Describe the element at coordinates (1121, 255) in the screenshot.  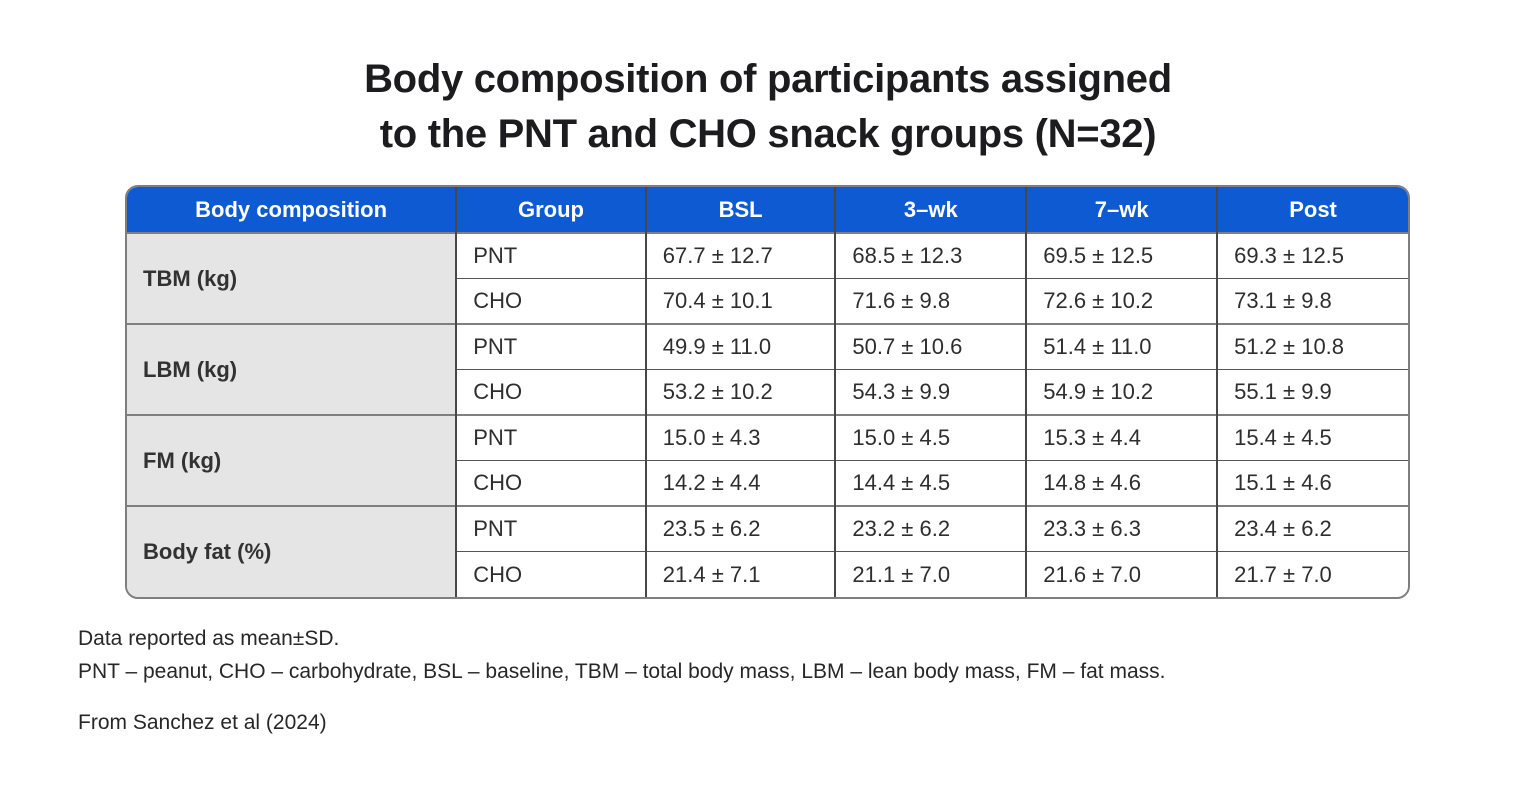
I see `table-cell: 69.5 ± 12.5` at that location.